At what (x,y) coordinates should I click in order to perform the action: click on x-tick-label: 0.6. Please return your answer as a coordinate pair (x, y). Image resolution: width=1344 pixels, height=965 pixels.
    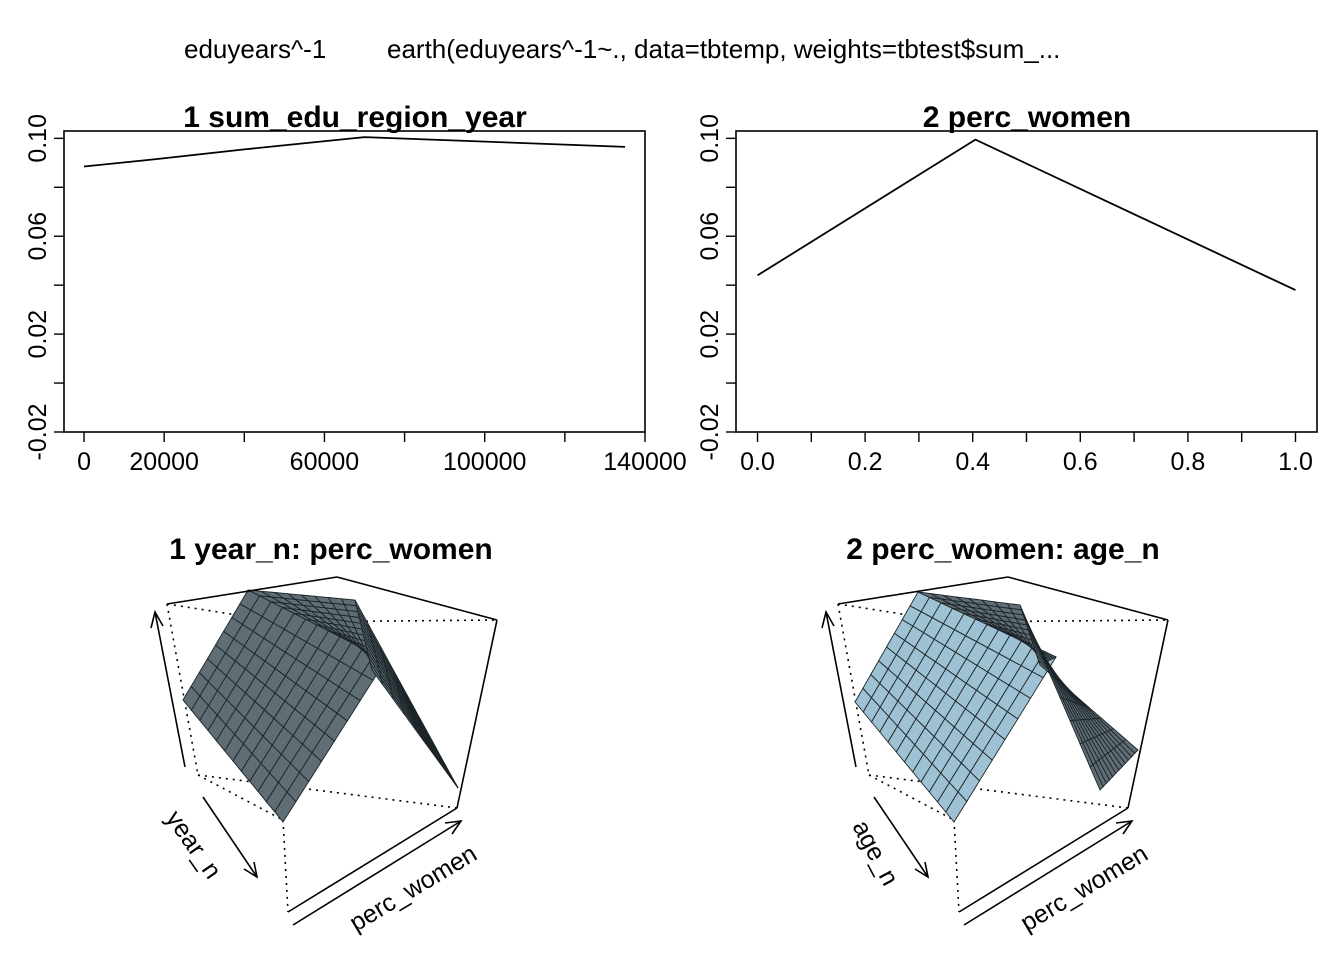
    Looking at the image, I should click on (1080, 462).